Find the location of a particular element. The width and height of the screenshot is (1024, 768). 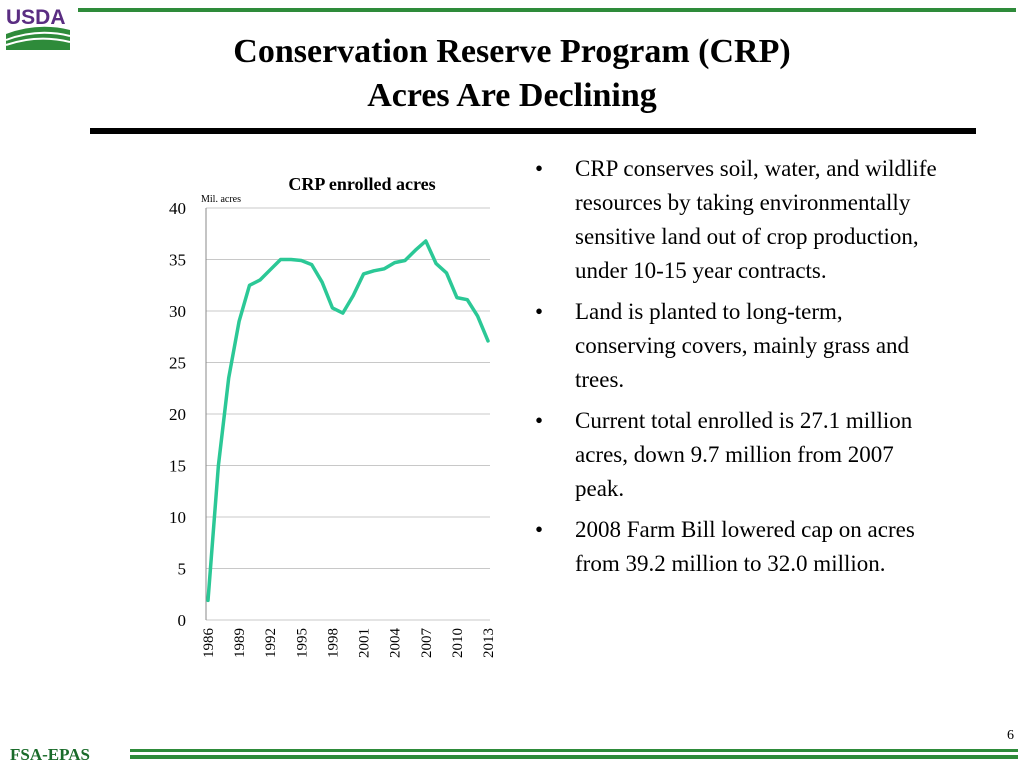

title-line-1: Conservation Reserve Program (CRP) is located at coordinates (512, 51).